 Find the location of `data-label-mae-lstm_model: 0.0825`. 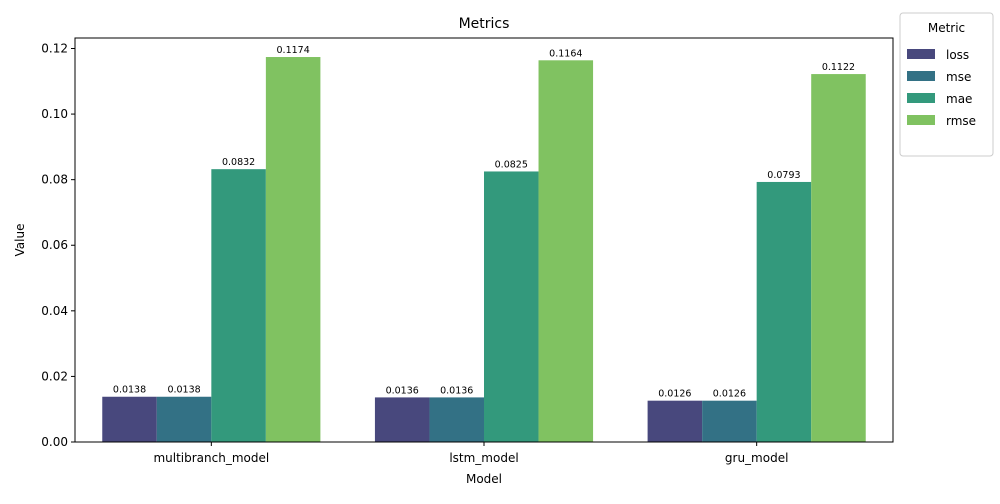

data-label-mae-lstm_model: 0.0825 is located at coordinates (511, 164).